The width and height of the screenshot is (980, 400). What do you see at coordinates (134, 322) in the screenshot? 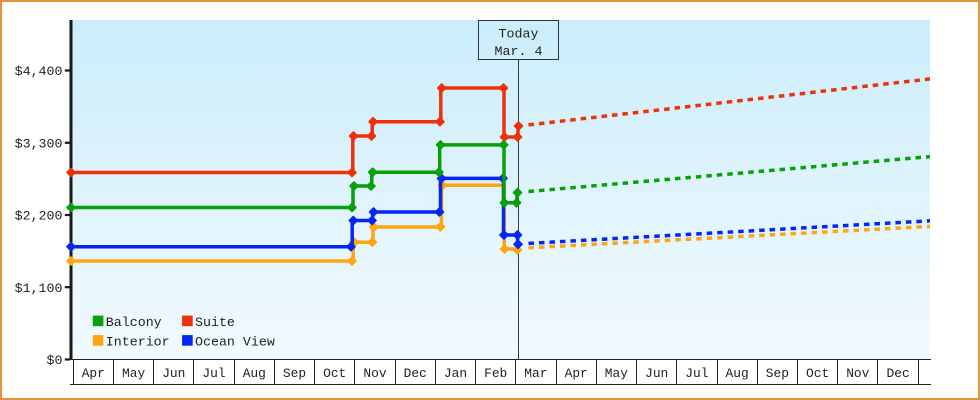
I see `svg-text: Balcony` at bounding box center [134, 322].